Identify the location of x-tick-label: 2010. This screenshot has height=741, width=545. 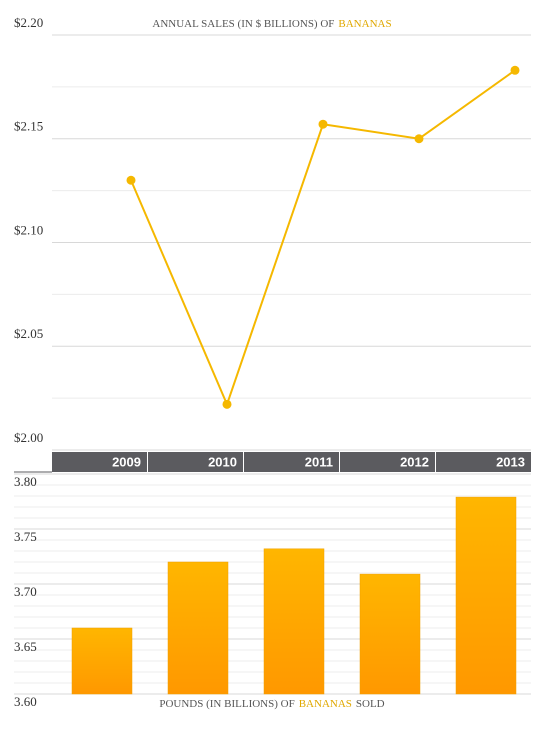
(222, 461).